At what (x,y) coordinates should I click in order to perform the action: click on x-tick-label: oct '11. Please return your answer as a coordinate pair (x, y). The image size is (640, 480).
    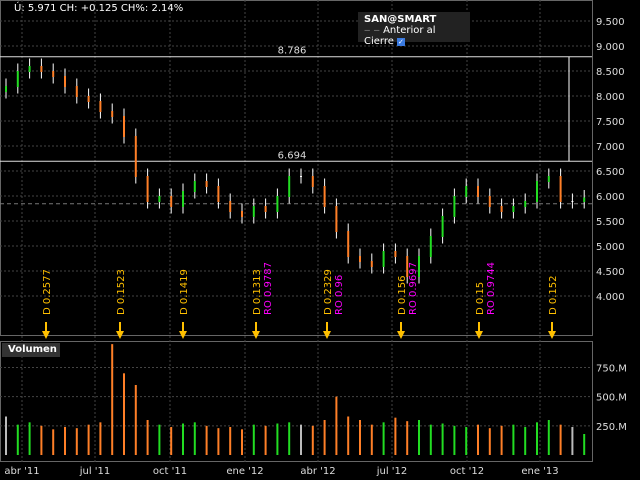
    Looking at the image, I should click on (170, 471).